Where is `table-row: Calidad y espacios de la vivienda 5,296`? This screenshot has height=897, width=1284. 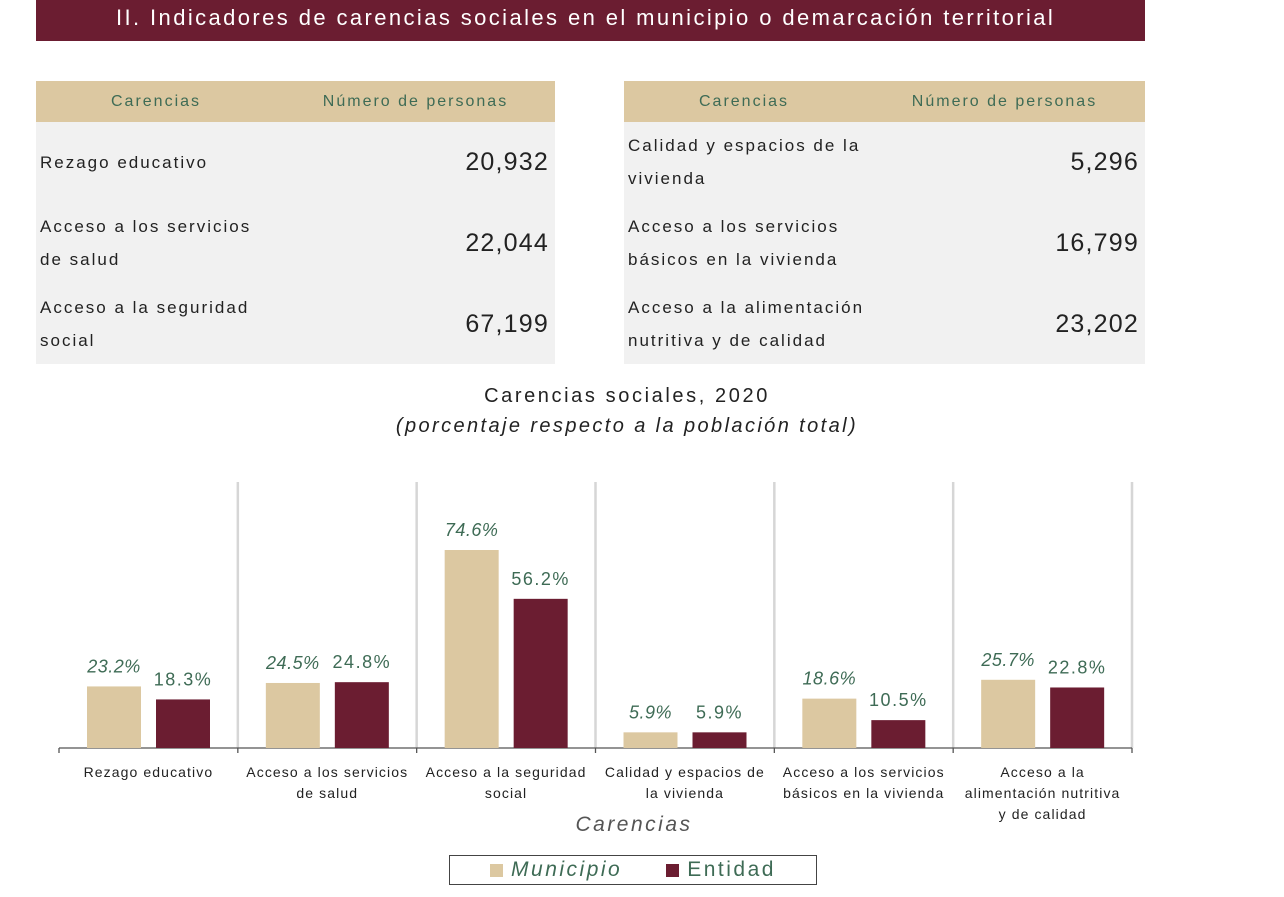
table-row: Calidad y espacios de la vivienda 5,296 is located at coordinates (884, 162).